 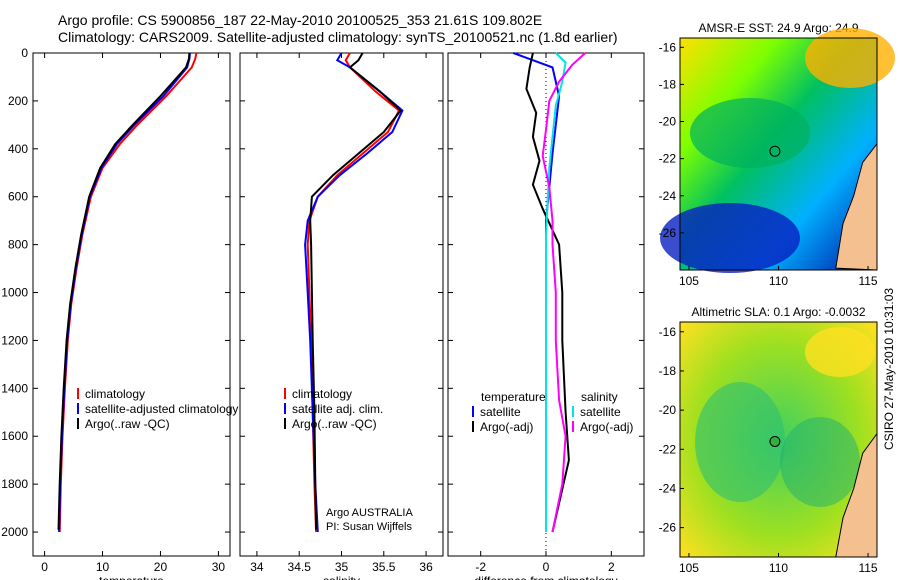 What do you see at coordinates (513, 397) in the screenshot?
I see `legend-title-temperature: temperature` at bounding box center [513, 397].